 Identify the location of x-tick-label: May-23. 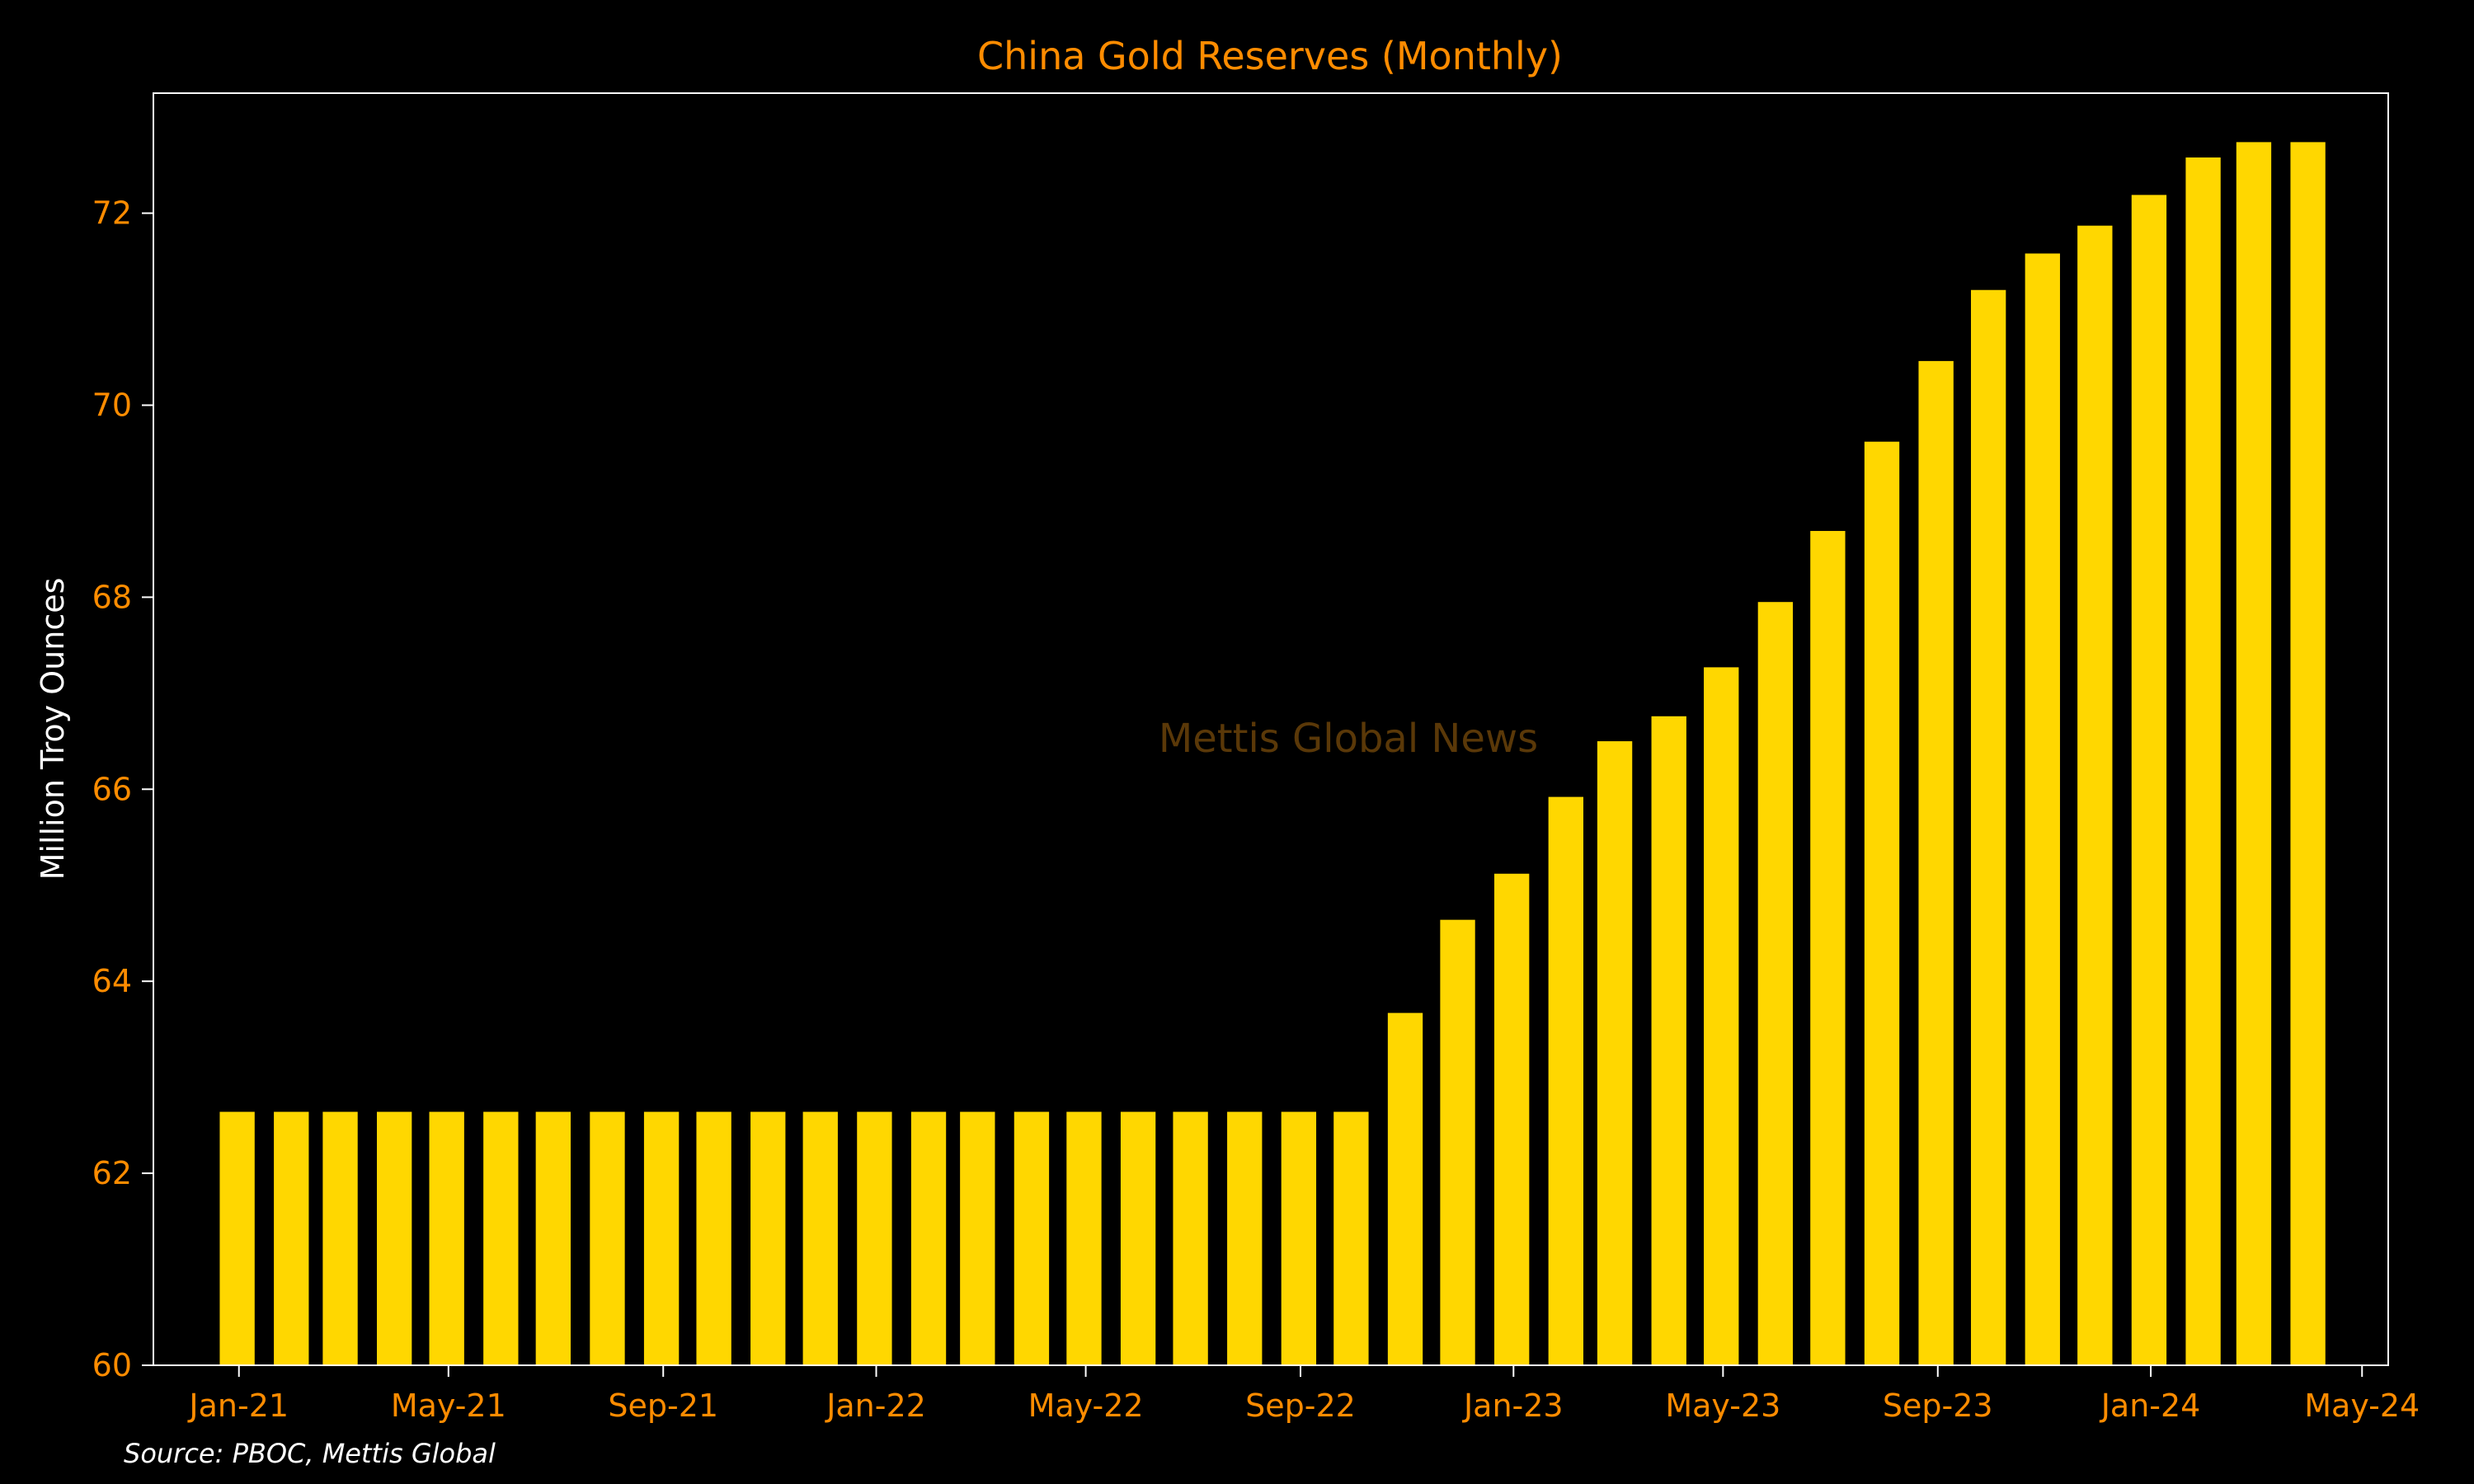
(1722, 1406).